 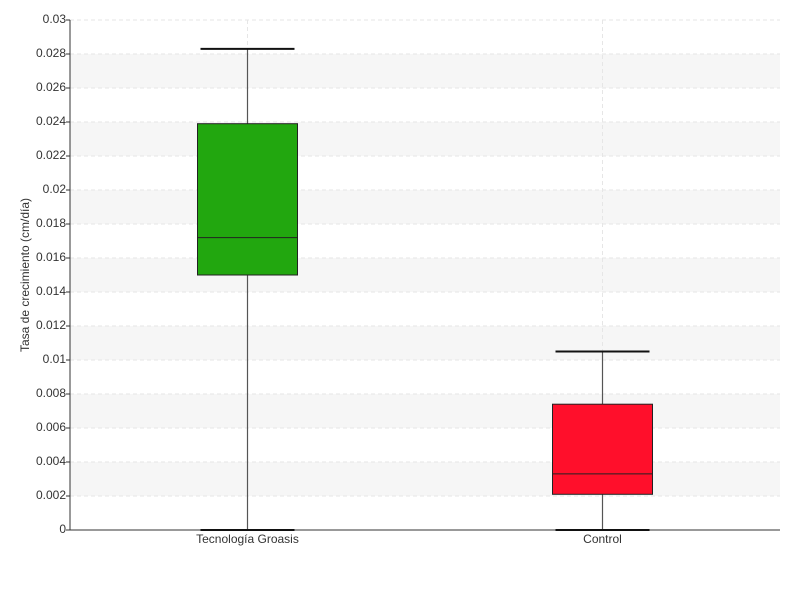 I want to click on x-tick-label: Tecnología Groasis, so click(x=247, y=539).